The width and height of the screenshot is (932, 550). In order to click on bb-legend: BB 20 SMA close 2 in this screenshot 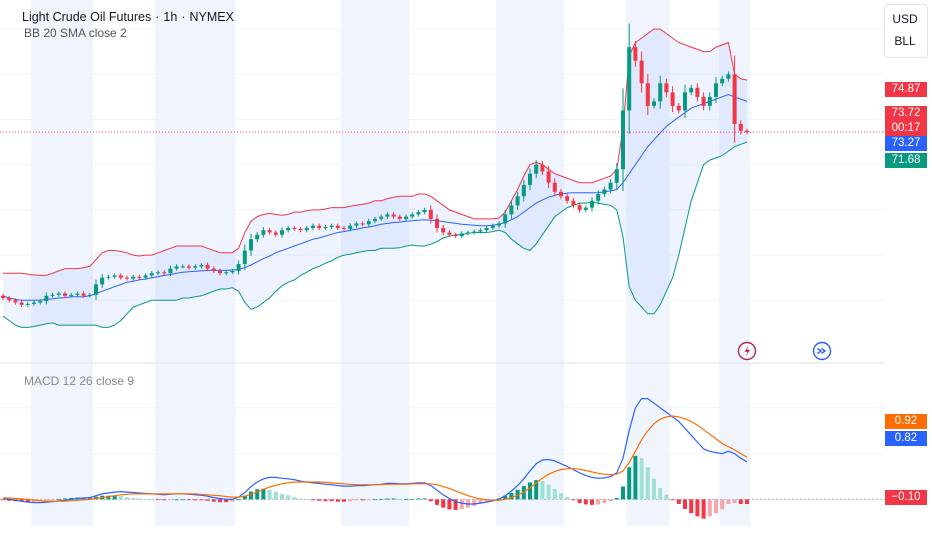, I will do `click(75, 33)`.